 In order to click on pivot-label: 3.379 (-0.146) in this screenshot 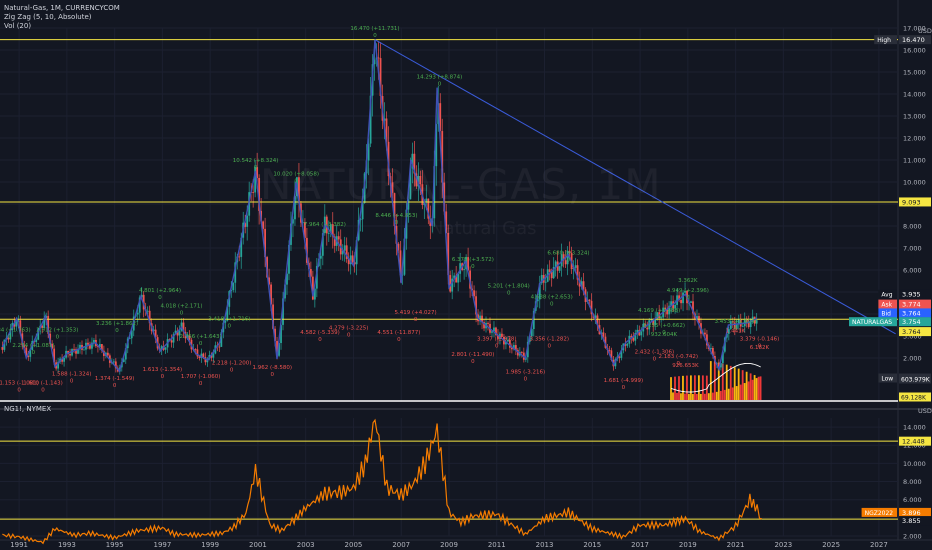, I will do `click(760, 339)`.